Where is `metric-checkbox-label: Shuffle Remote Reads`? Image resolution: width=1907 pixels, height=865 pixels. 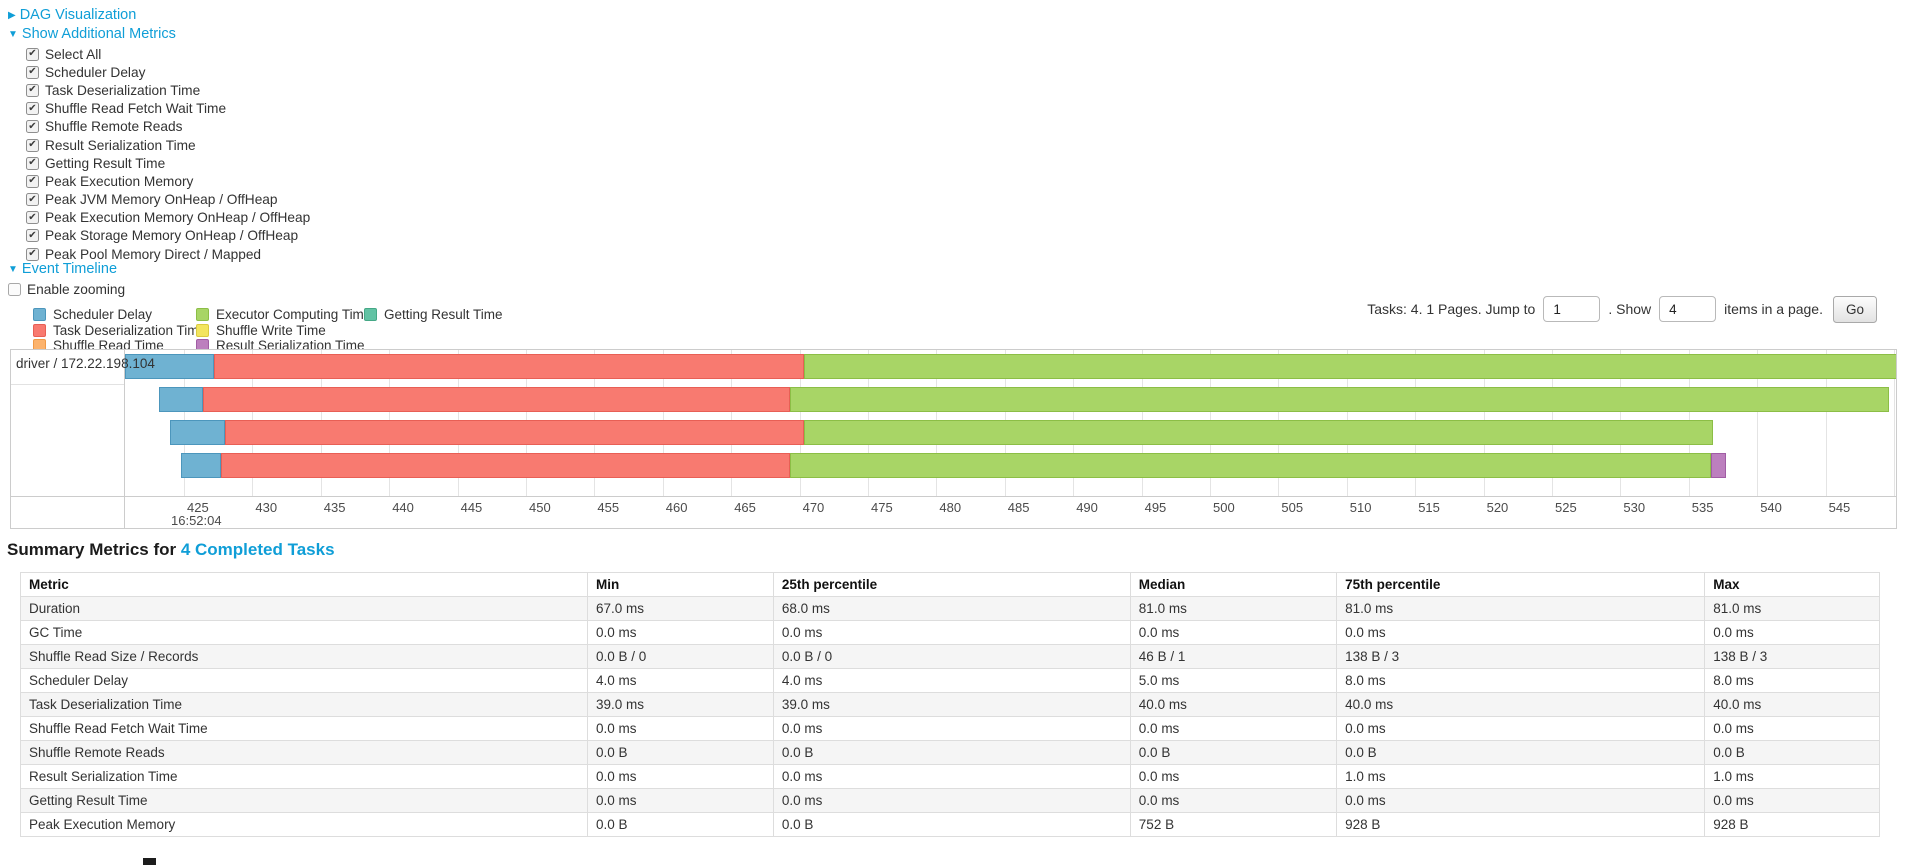 metric-checkbox-label: Shuffle Remote Reads is located at coordinates (114, 127).